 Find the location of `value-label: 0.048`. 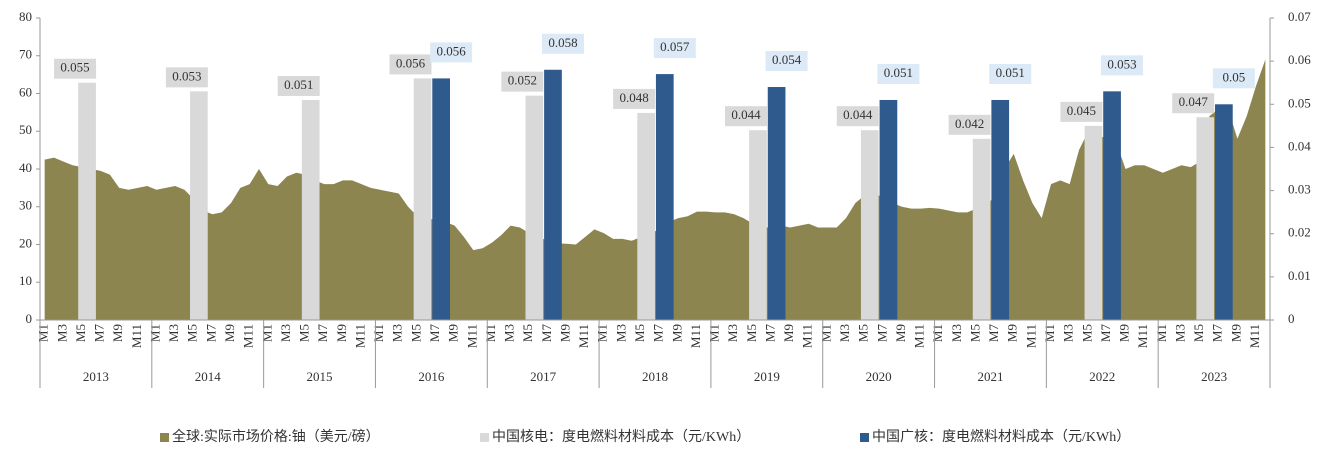

value-label: 0.048 is located at coordinates (634, 97).